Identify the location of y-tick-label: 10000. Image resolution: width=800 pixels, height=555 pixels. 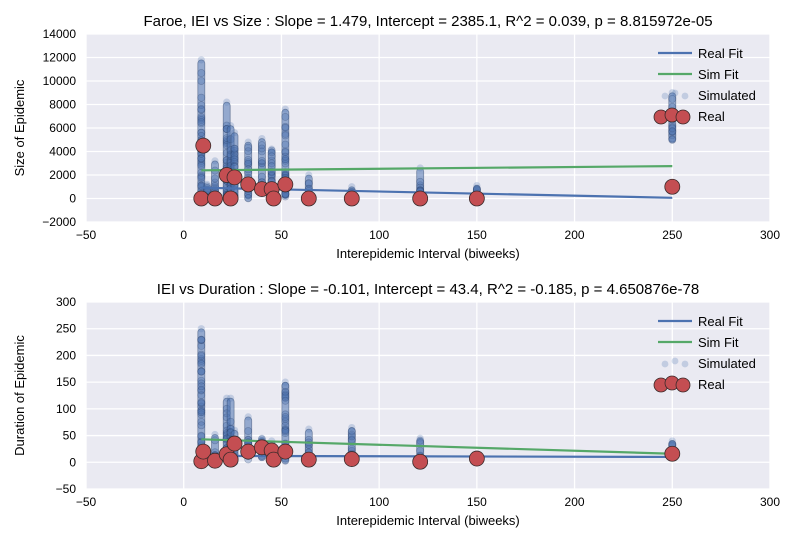
(60, 81).